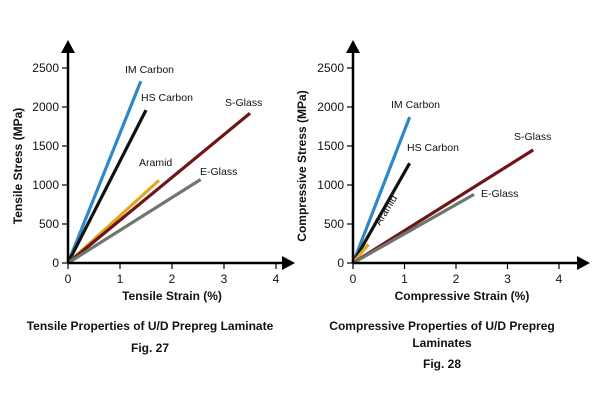 This screenshot has height=405, width=600. I want to click on chart-caption-line2: Laminates, so click(442, 343).